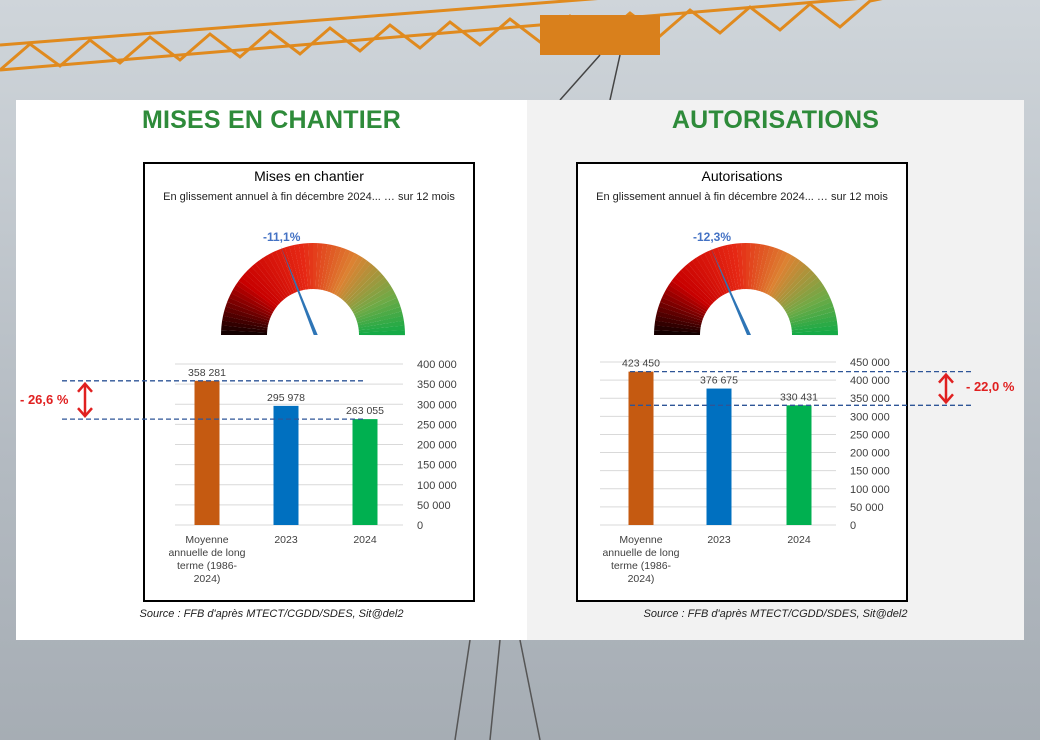  What do you see at coordinates (641, 579) in the screenshot?
I see `x-category-label: 2024)` at bounding box center [641, 579].